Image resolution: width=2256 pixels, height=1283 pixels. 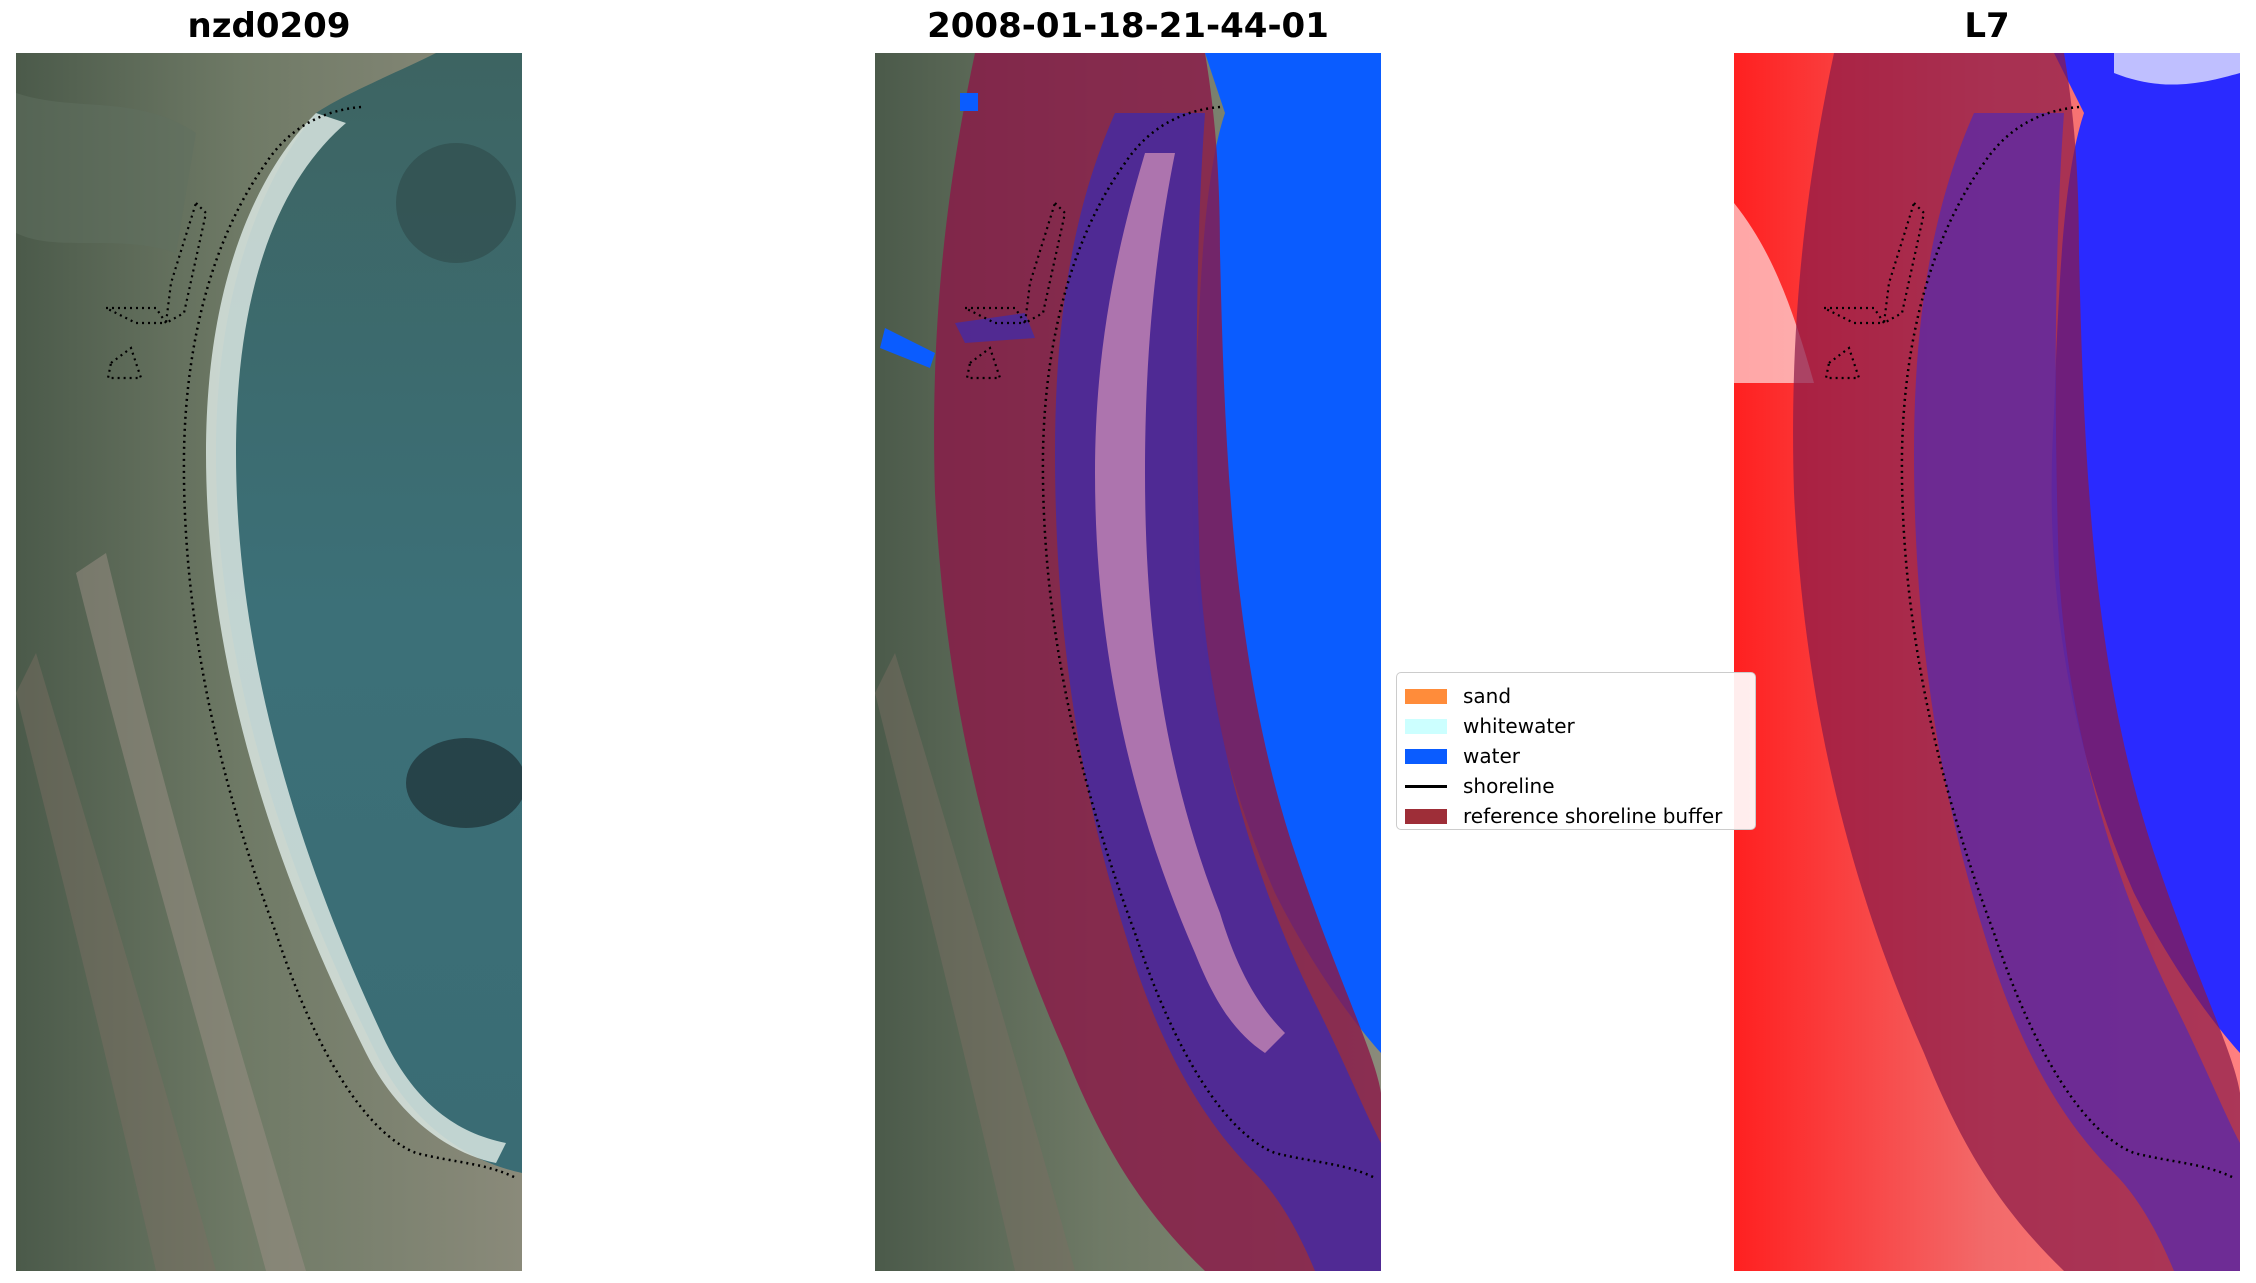 I want to click on water-index, so click(x=2145, y=553).